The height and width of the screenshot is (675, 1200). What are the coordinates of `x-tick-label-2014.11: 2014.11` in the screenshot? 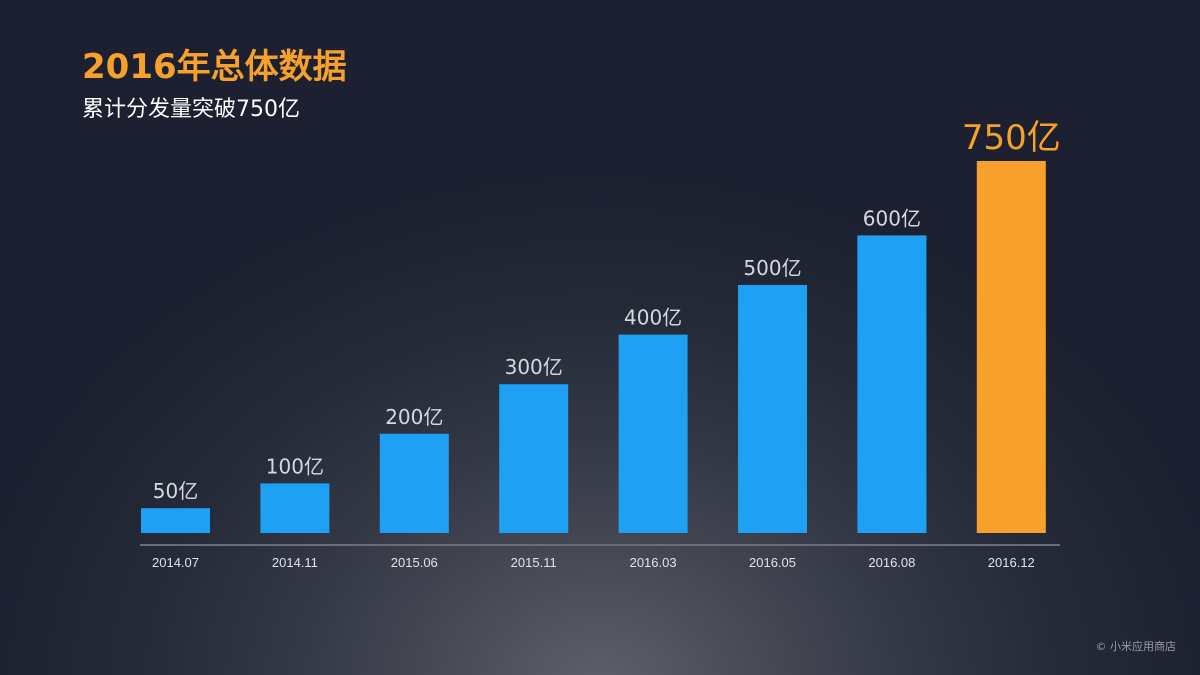 It's located at (295, 562).